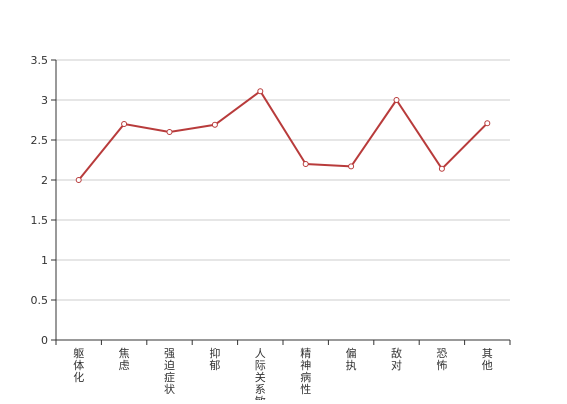 The image size is (567, 404). What do you see at coordinates (305, 371) in the screenshot?
I see `x-tick-label: 精神病性` at bounding box center [305, 371].